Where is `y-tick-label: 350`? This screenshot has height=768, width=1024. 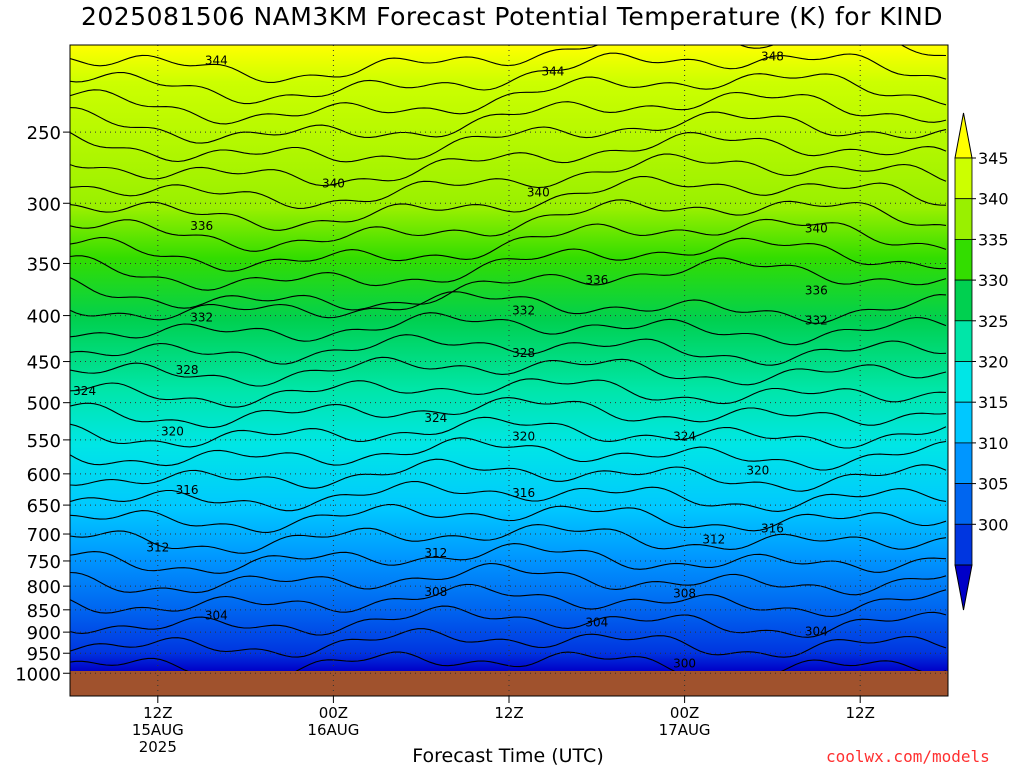 y-tick-label: 350 is located at coordinates (44, 264).